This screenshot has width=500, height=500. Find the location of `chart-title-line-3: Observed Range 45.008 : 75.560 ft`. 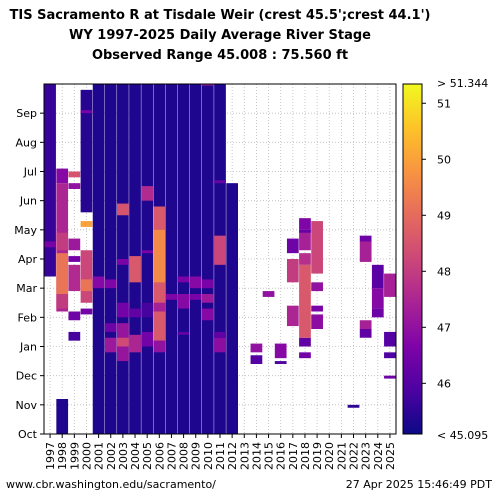

chart-title-line-3: Observed Range 45.008 : 75.560 ft is located at coordinates (220, 55).